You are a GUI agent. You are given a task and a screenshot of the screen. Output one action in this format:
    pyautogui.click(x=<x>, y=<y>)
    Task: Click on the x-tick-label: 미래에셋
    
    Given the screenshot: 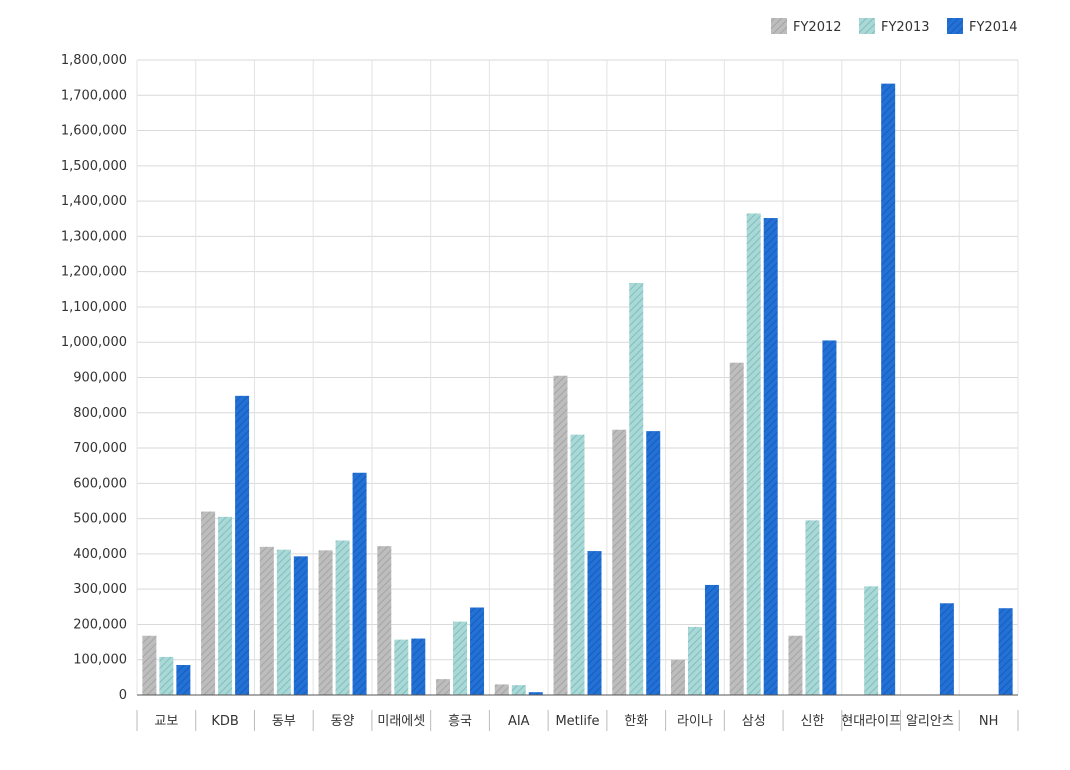 What is the action you would take?
    pyautogui.click(x=401, y=721)
    